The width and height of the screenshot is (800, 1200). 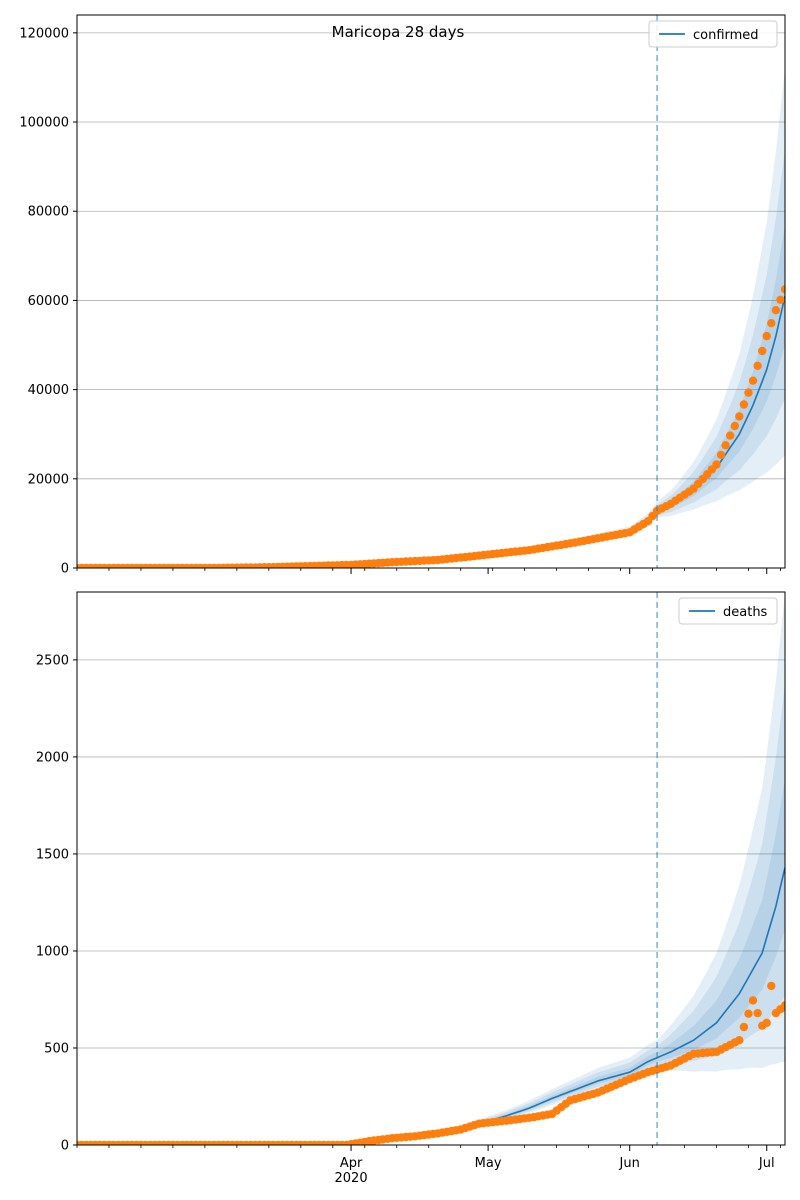 What do you see at coordinates (44, 33) in the screenshot?
I see `y-tick-label: 120000` at bounding box center [44, 33].